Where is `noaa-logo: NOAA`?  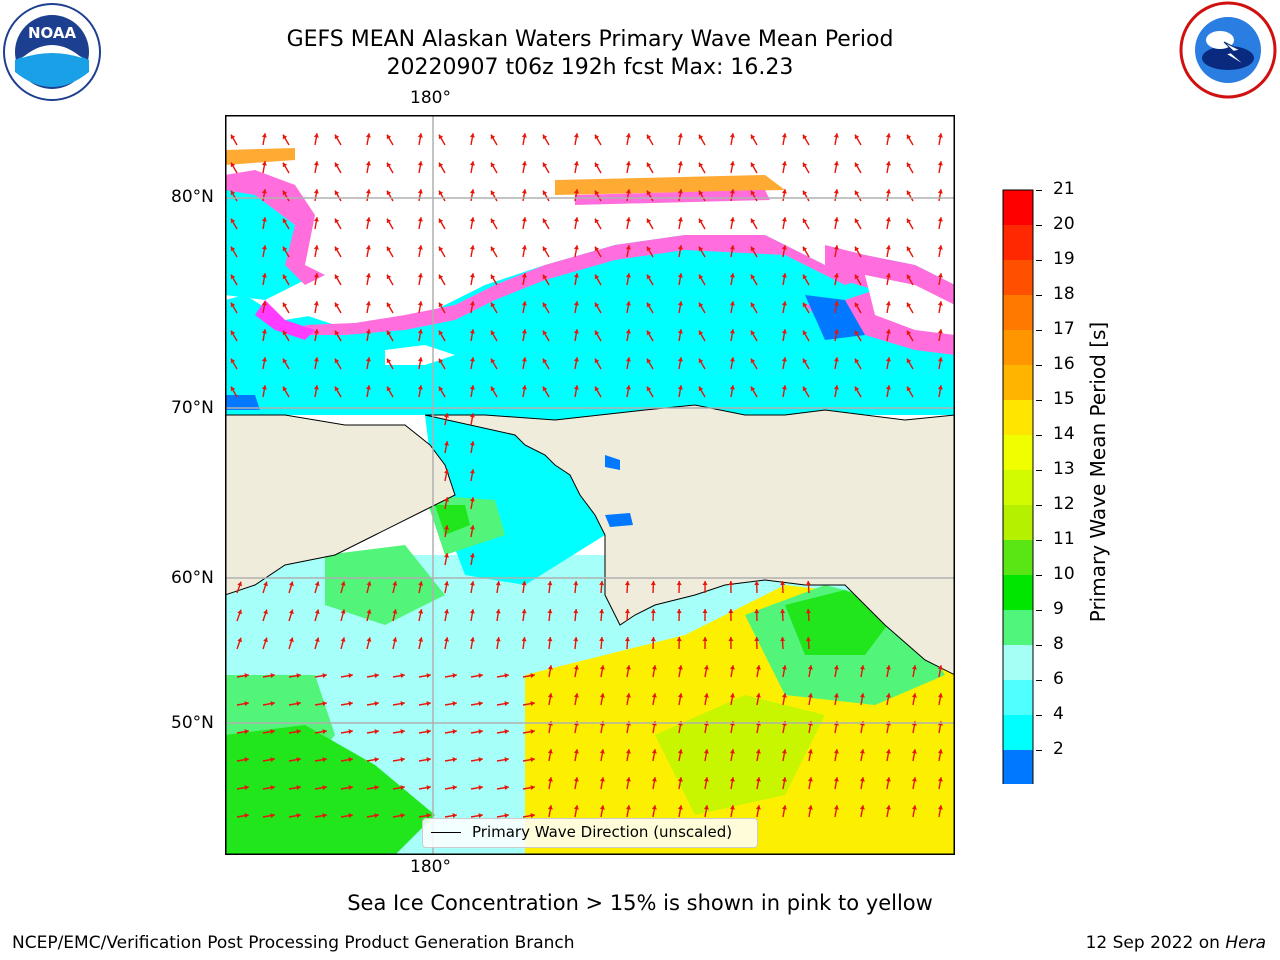
noaa-logo: NOAA is located at coordinates (52, 52).